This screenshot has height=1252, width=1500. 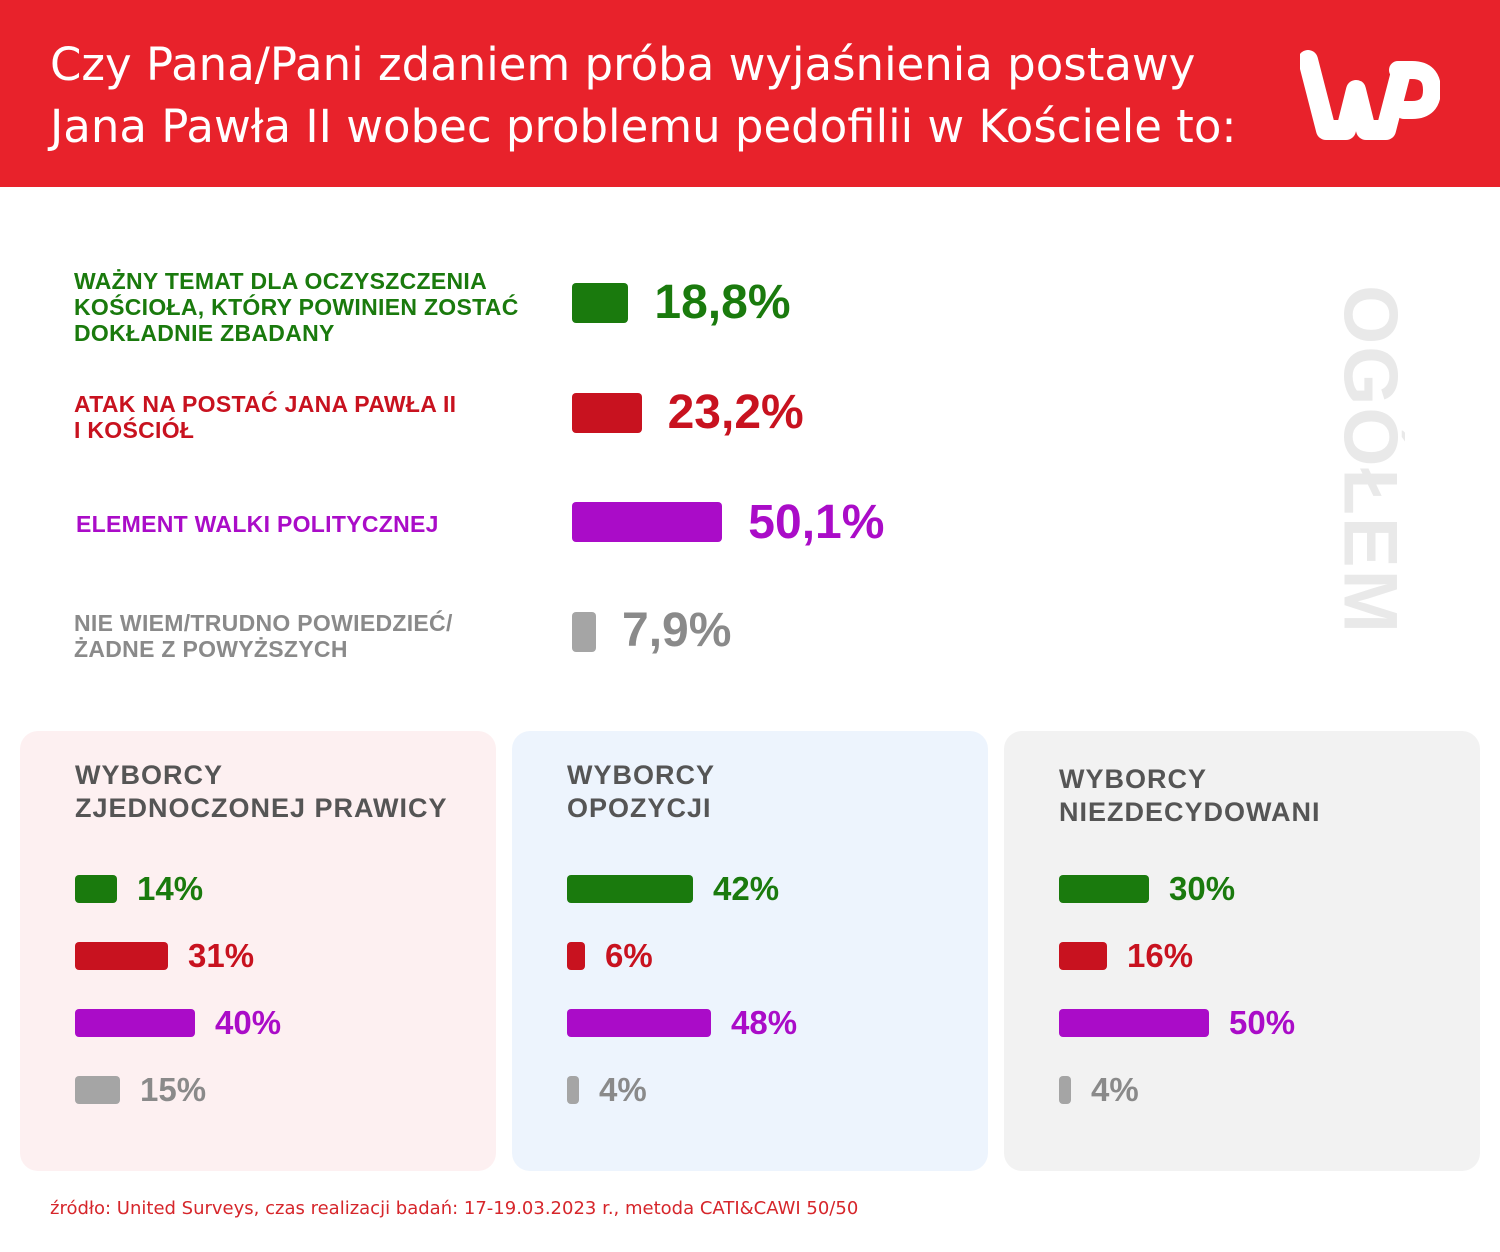 What do you see at coordinates (265, 417) in the screenshot?
I see `category-label-attack: ATAK NA POSTAĆ JANA PAWŁA II I KOŚCIÓŁ` at bounding box center [265, 417].